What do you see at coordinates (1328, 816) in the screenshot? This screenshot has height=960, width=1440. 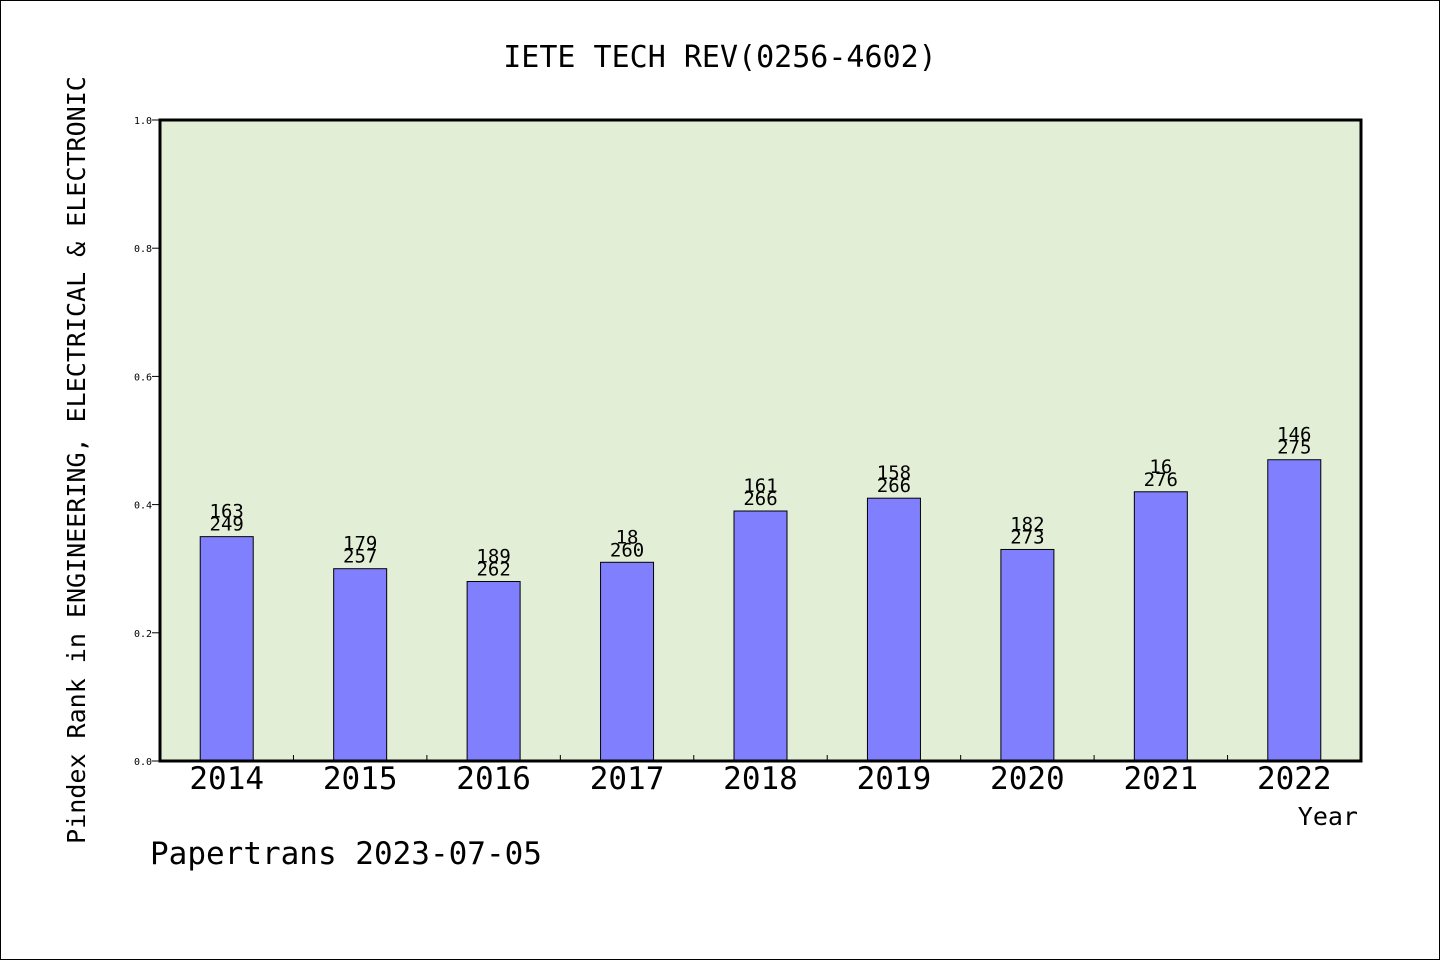 I see `x-axis-label: Year` at bounding box center [1328, 816].